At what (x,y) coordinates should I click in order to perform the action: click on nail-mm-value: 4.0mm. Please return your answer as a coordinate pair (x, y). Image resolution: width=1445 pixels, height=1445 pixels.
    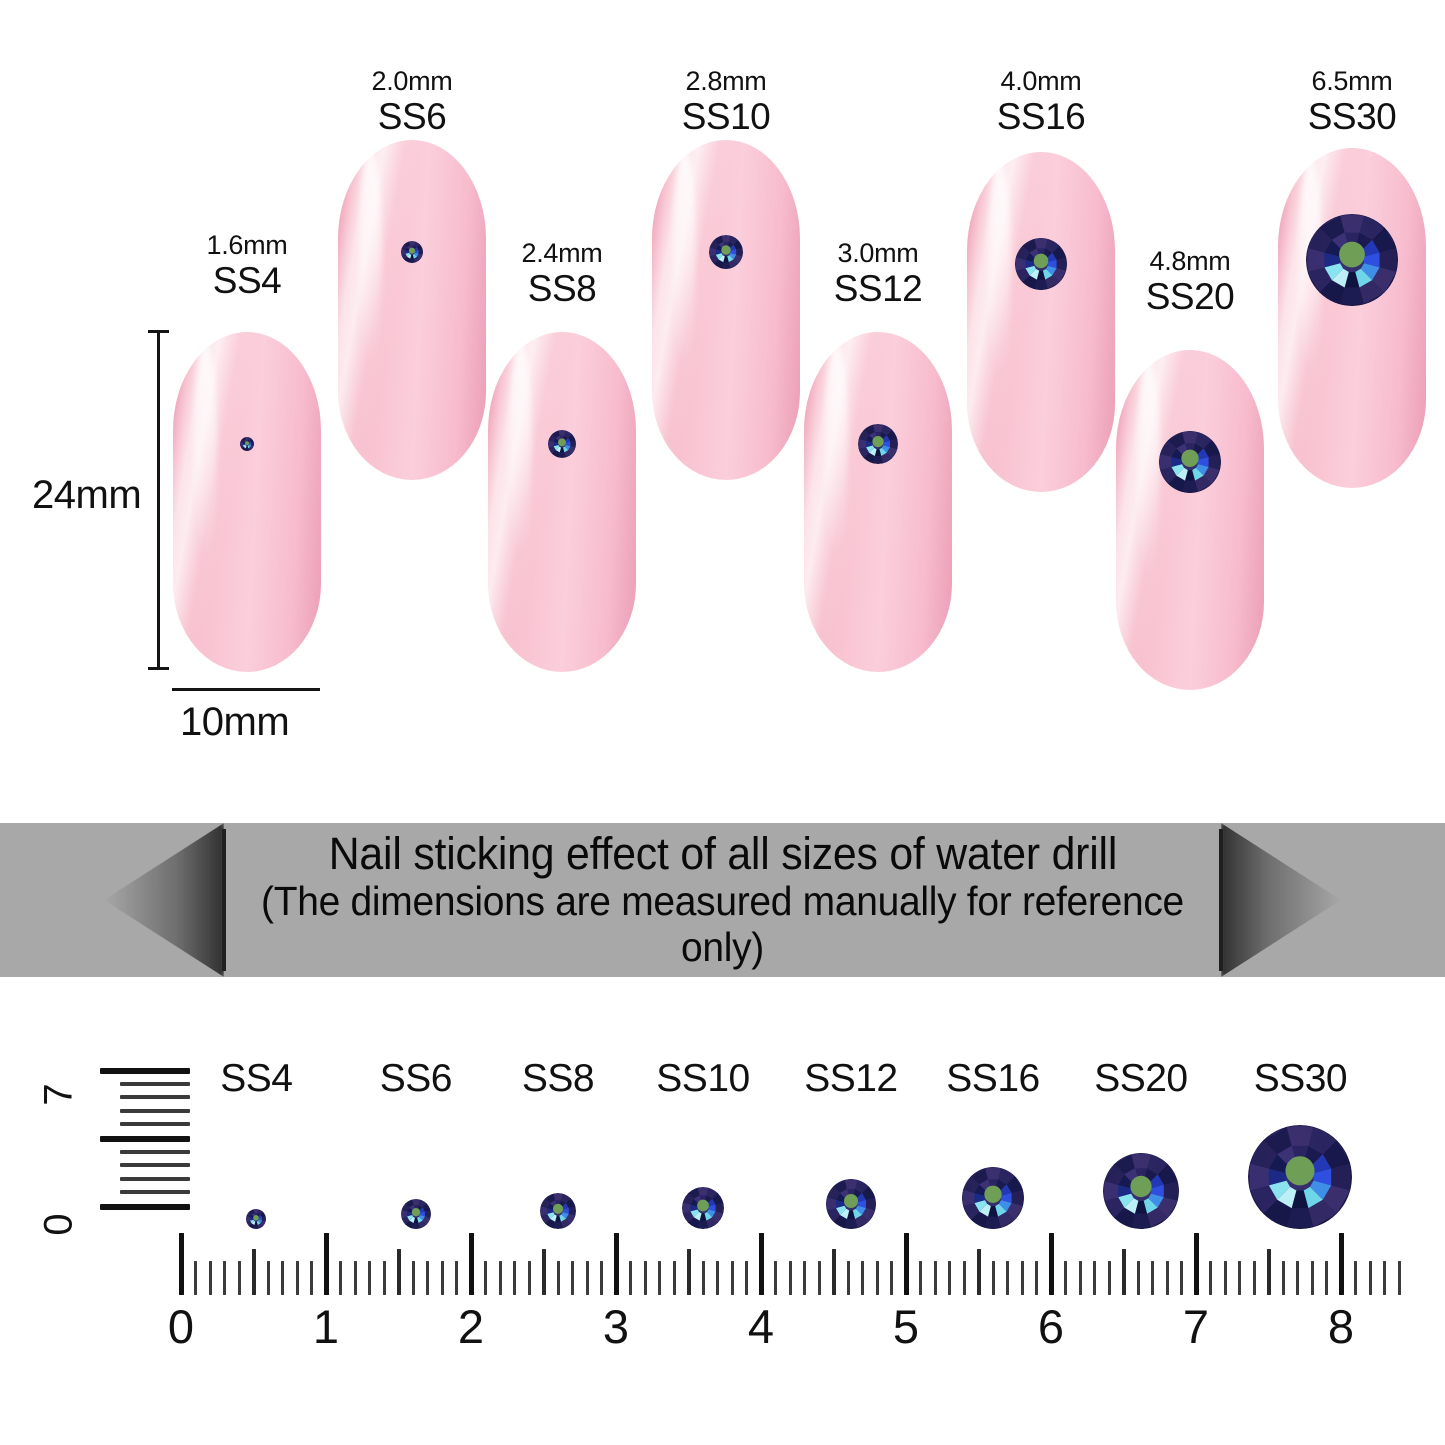
    Looking at the image, I should click on (1041, 81).